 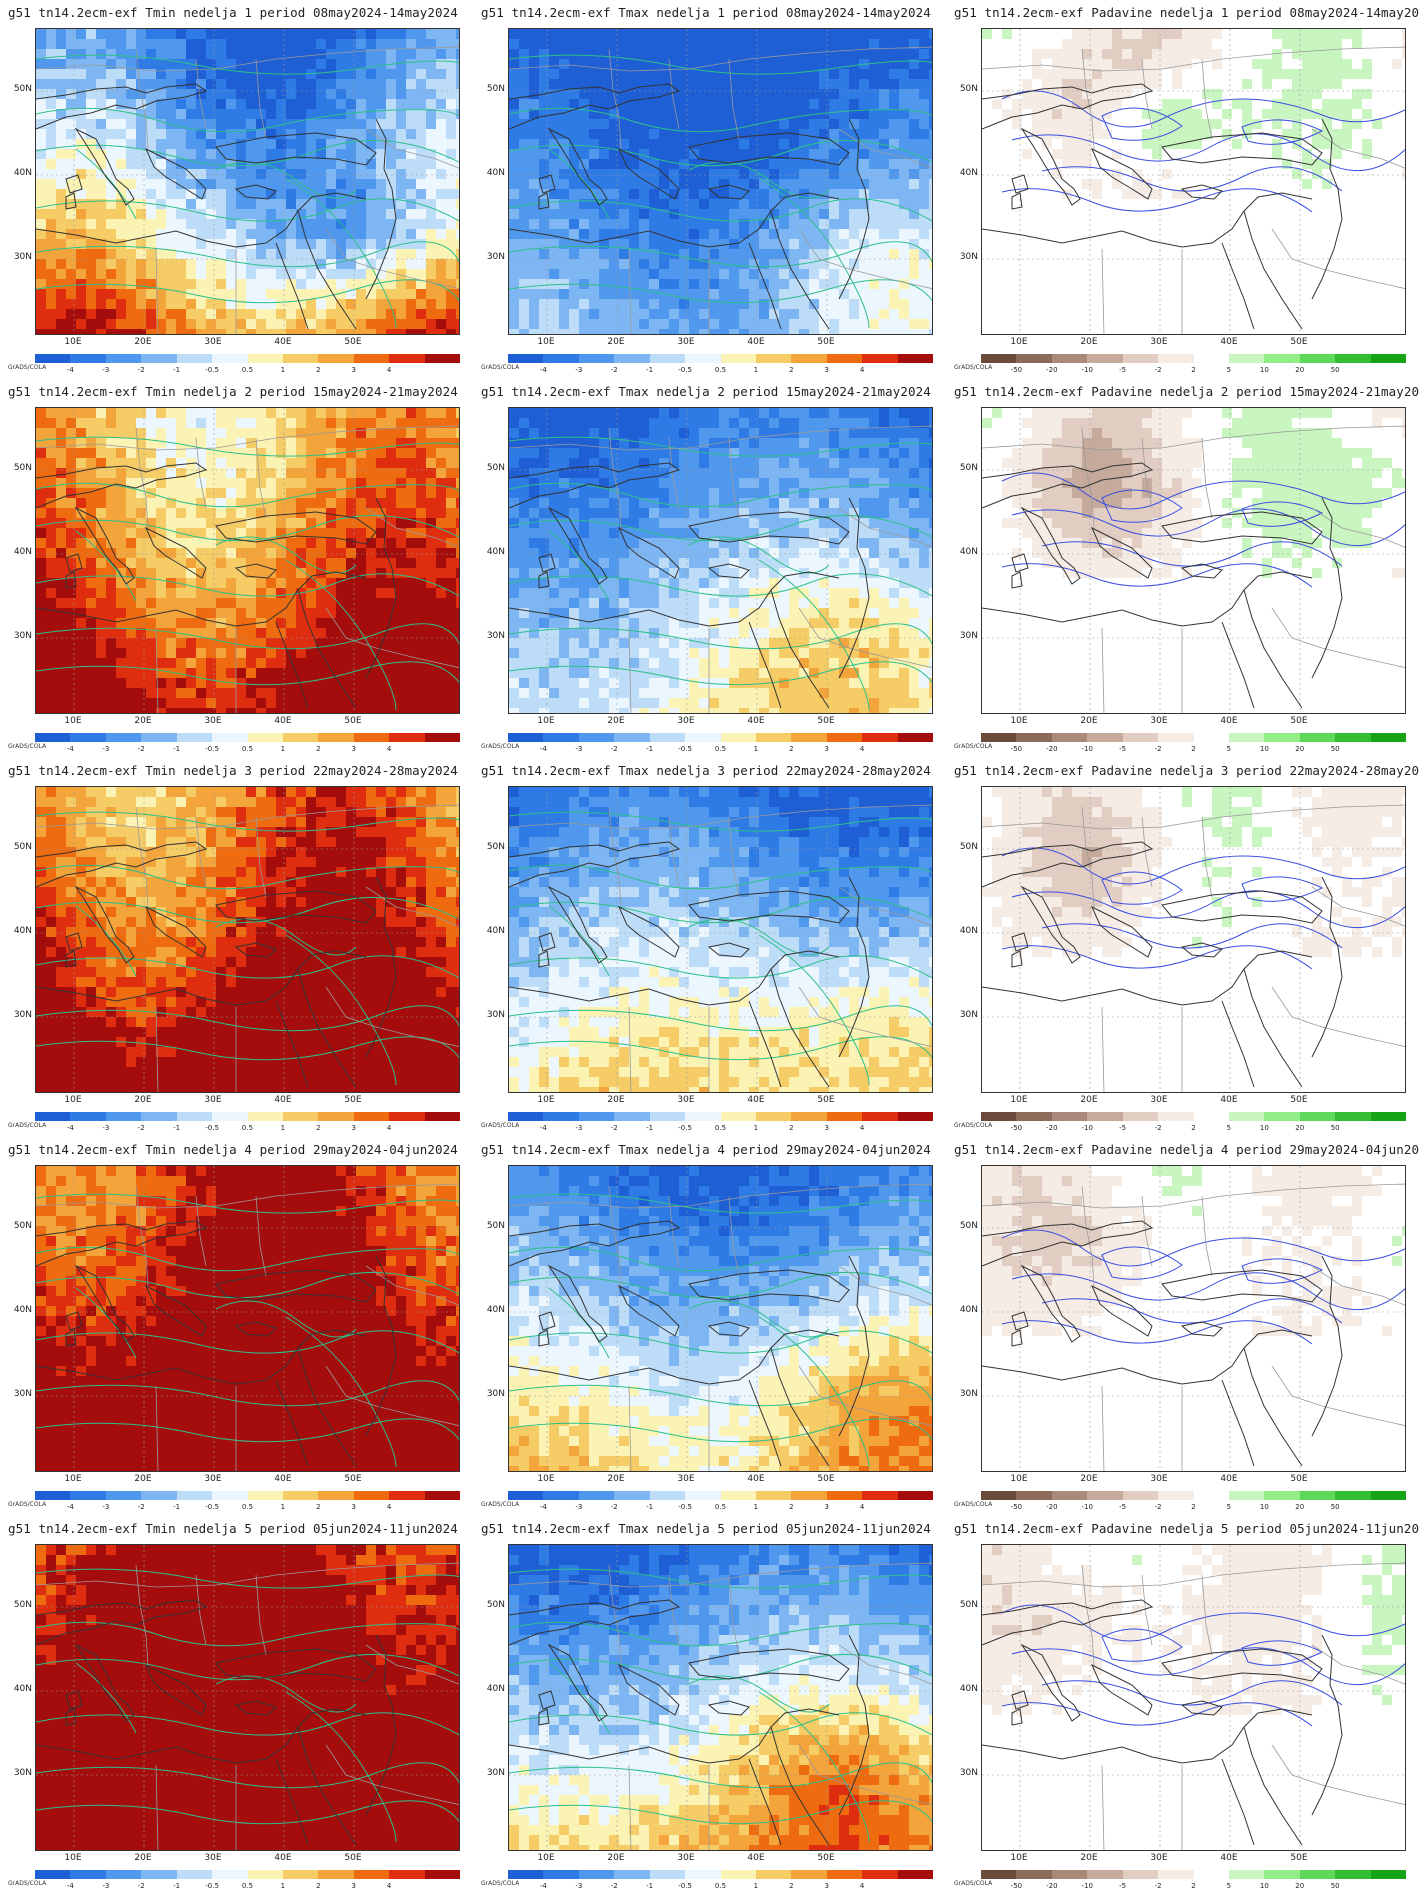 What do you see at coordinates (1089, 1100) in the screenshot?
I see `longitude-tick: 20E` at bounding box center [1089, 1100].